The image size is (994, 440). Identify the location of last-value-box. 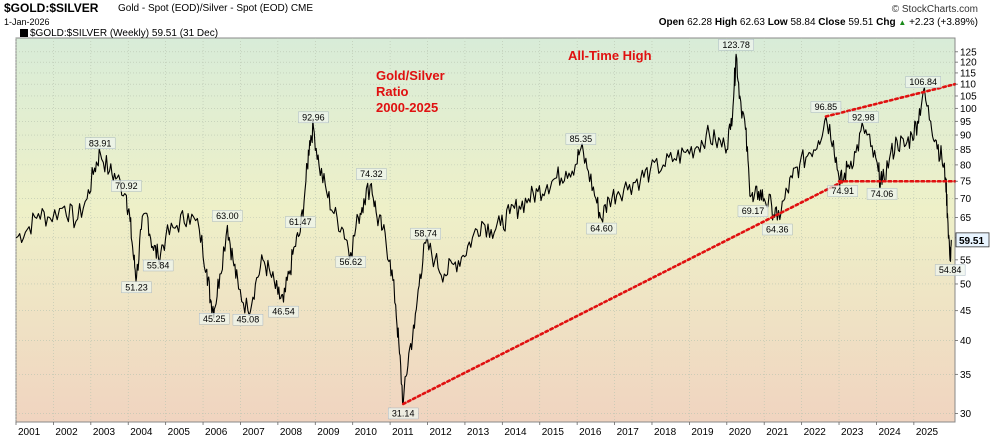
(972, 240).